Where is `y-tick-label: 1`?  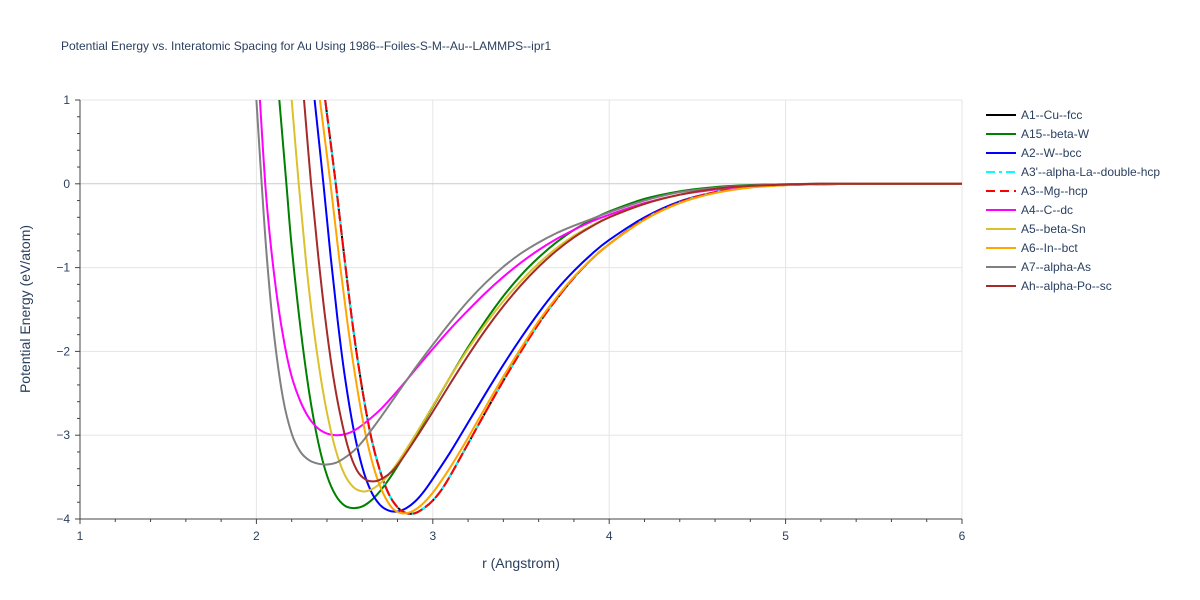
y-tick-label: 1 is located at coordinates (66, 100).